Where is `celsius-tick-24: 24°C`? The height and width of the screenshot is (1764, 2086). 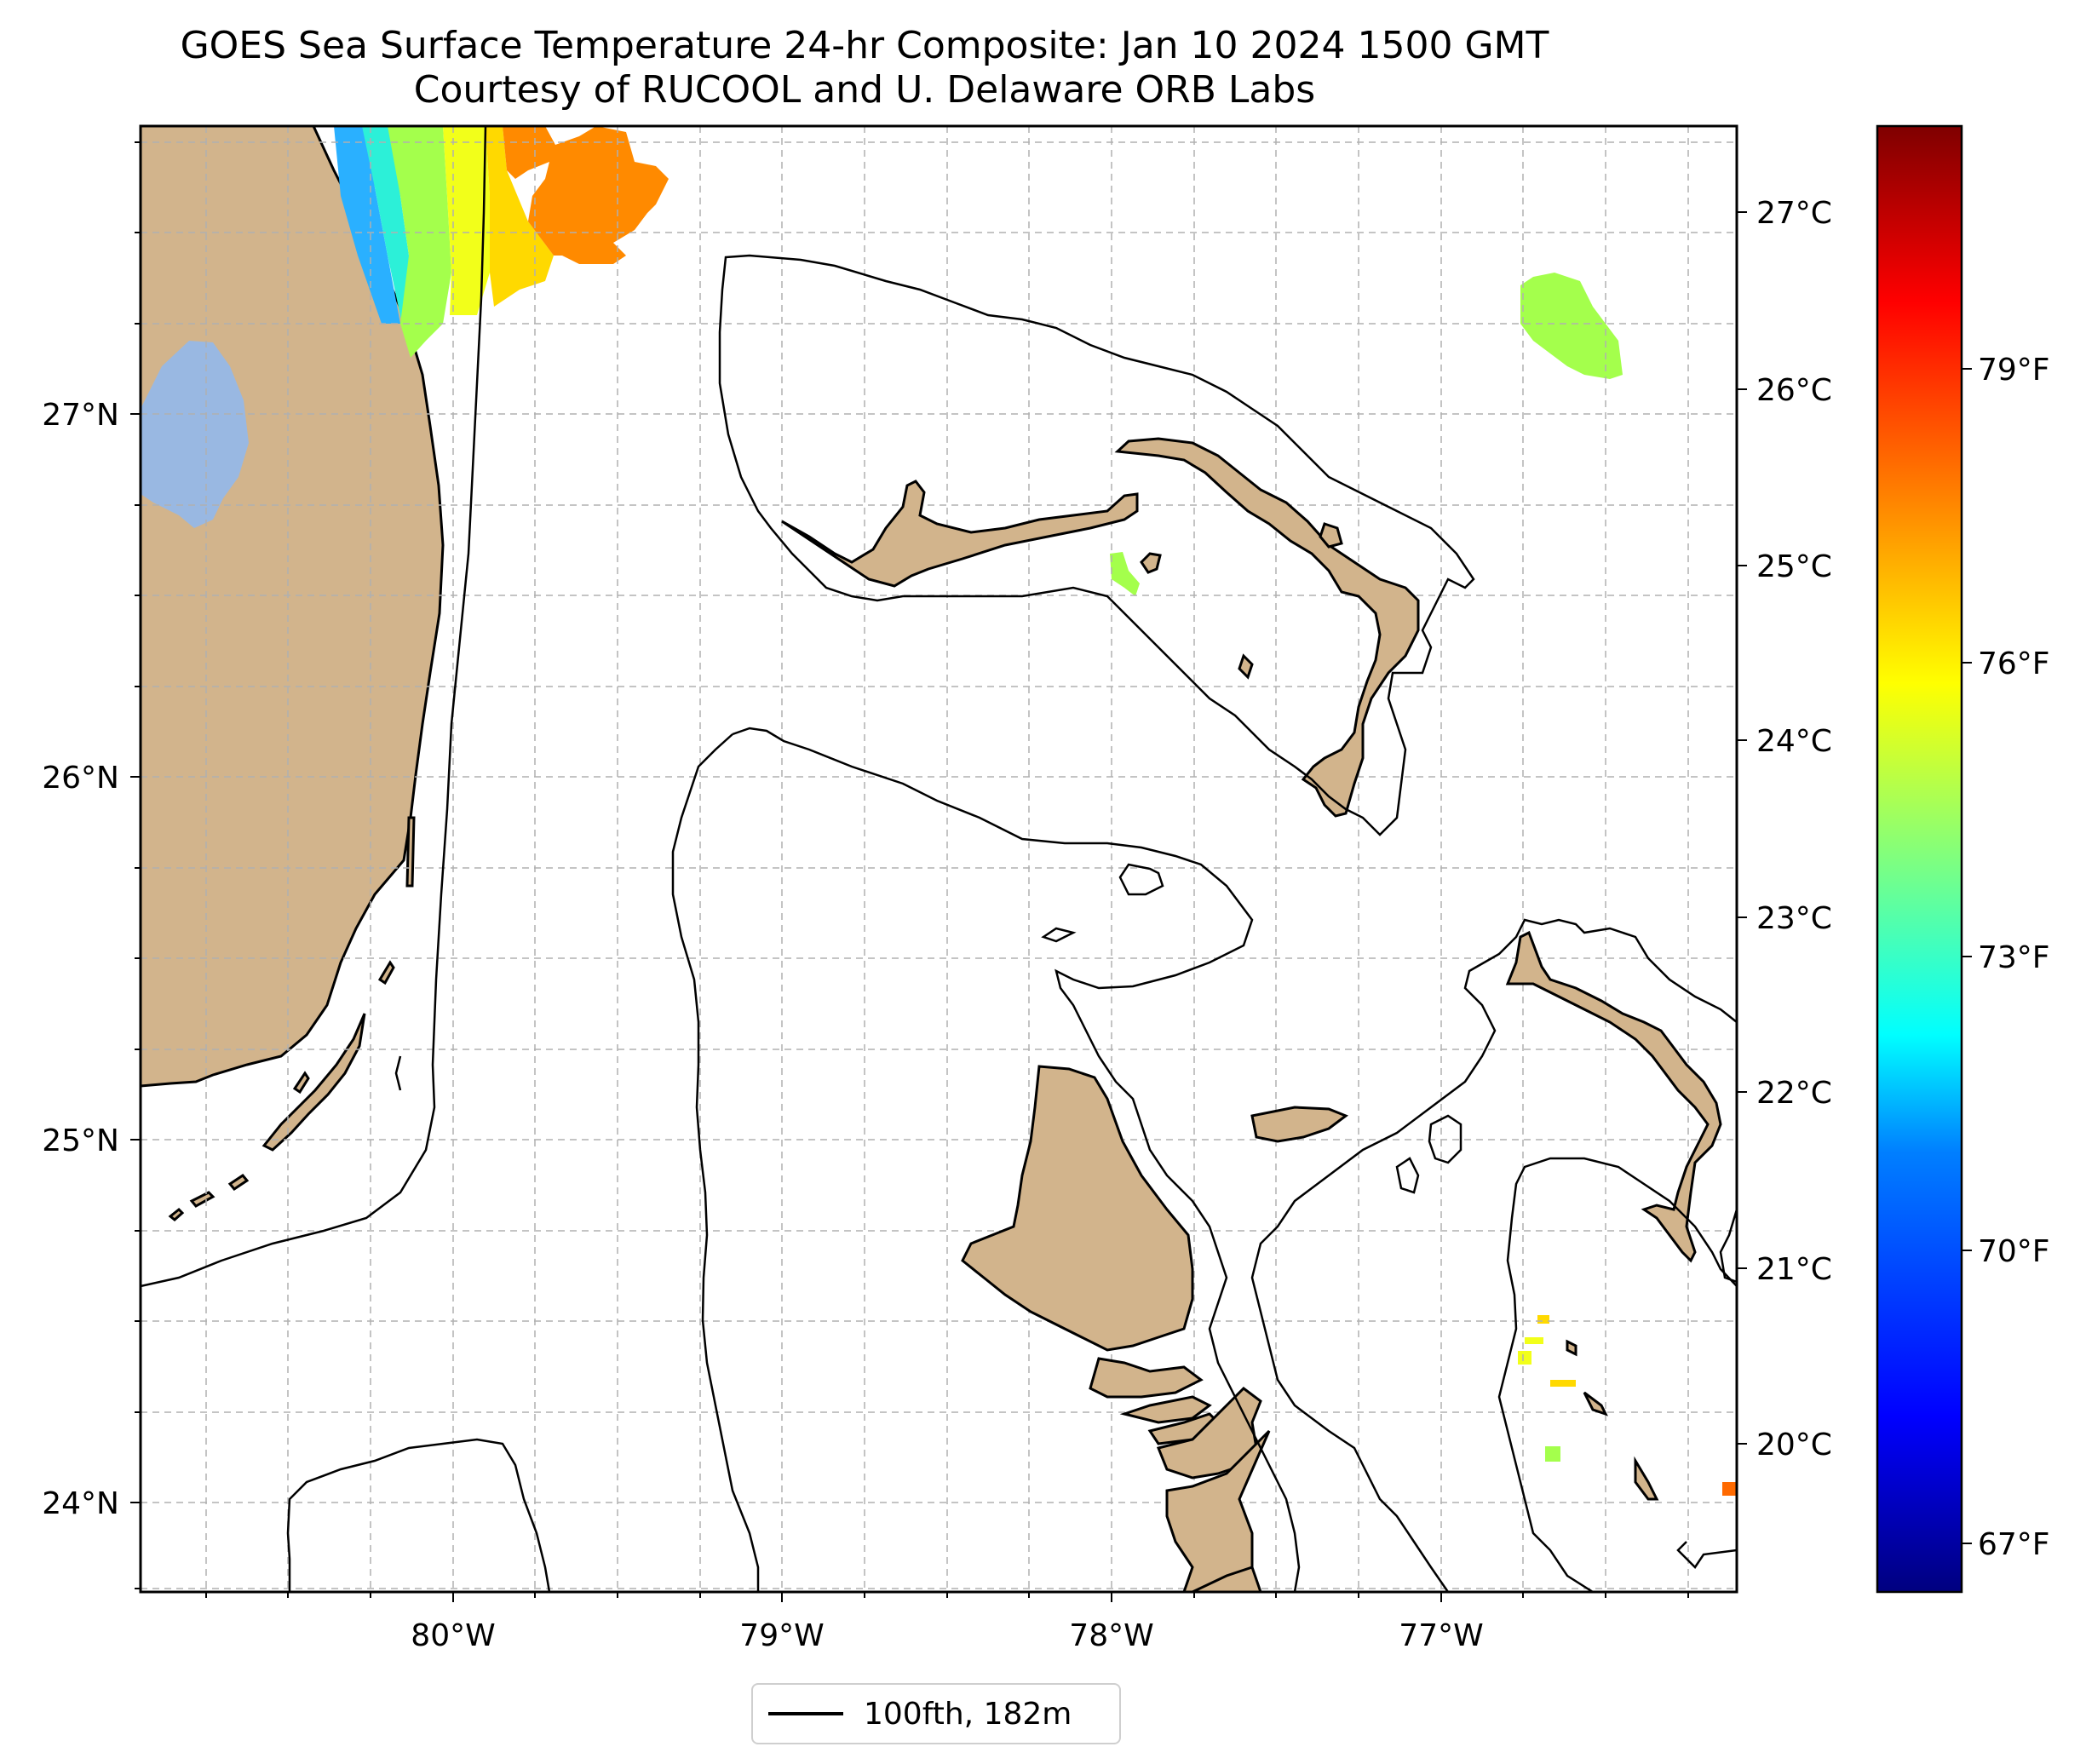 celsius-tick-24: 24°C is located at coordinates (1794, 741).